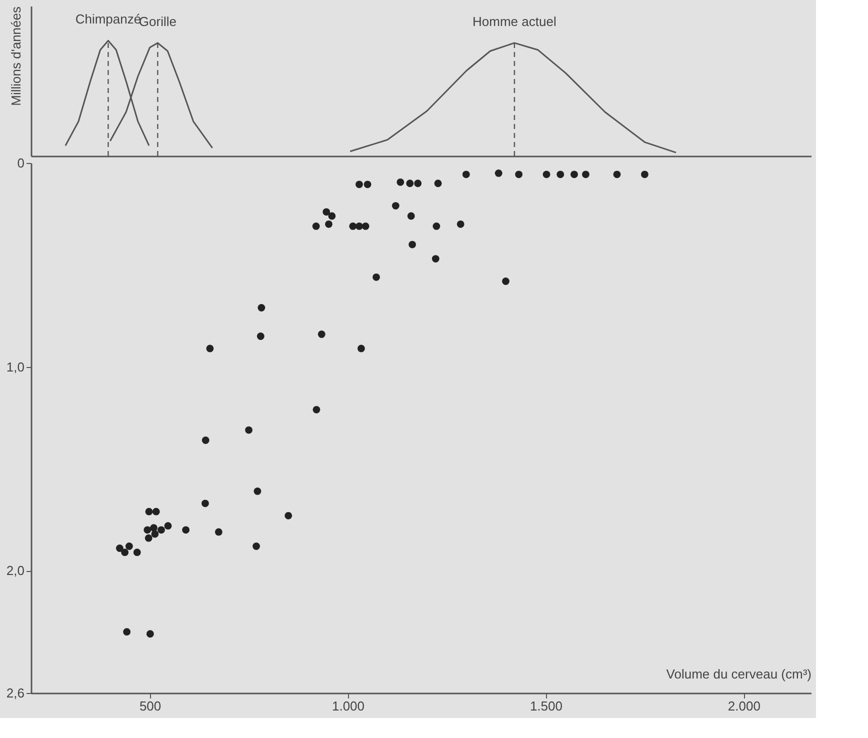 The width and height of the screenshot is (868, 738). What do you see at coordinates (16, 56) in the screenshot?
I see `y-axis-title: Millions d'années` at bounding box center [16, 56].